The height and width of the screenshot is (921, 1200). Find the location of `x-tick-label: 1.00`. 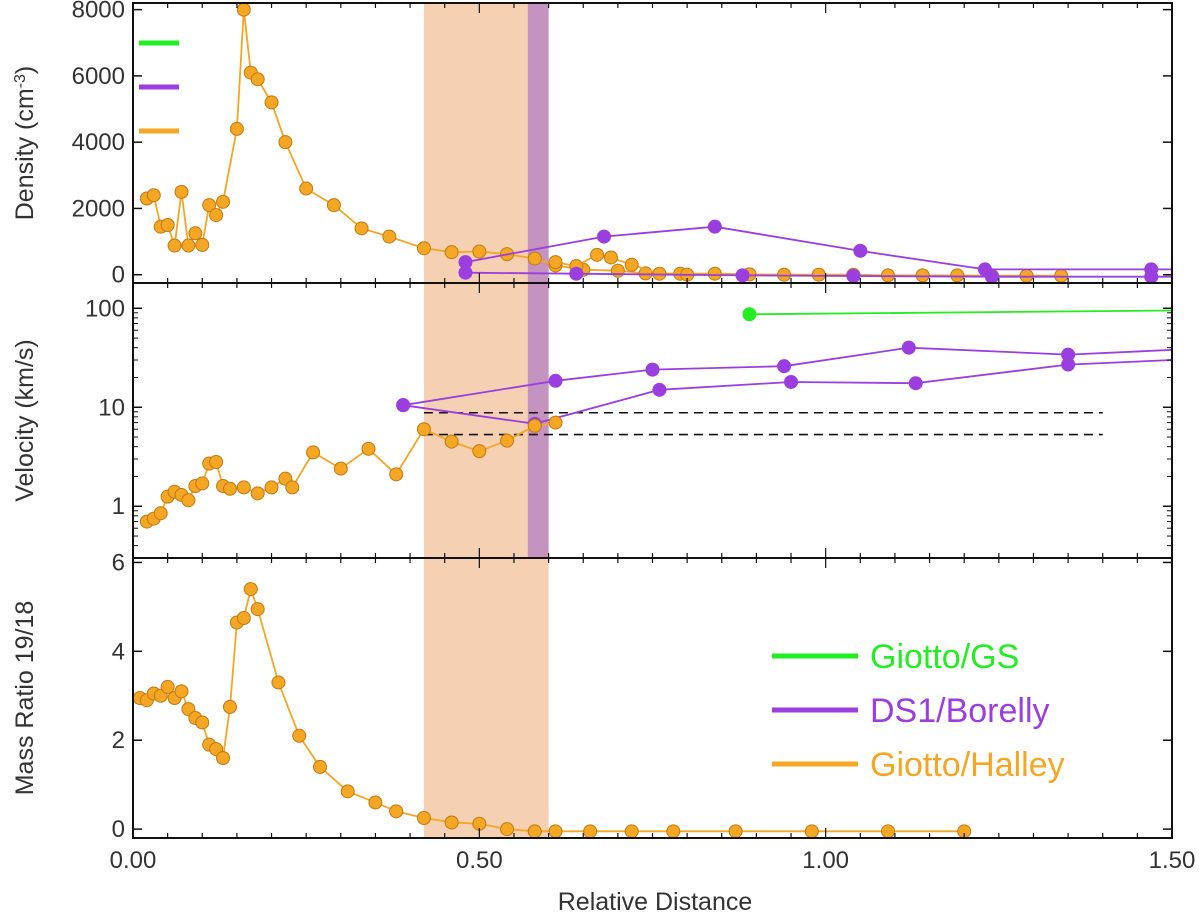

x-tick-label: 1.00 is located at coordinates (825, 860).